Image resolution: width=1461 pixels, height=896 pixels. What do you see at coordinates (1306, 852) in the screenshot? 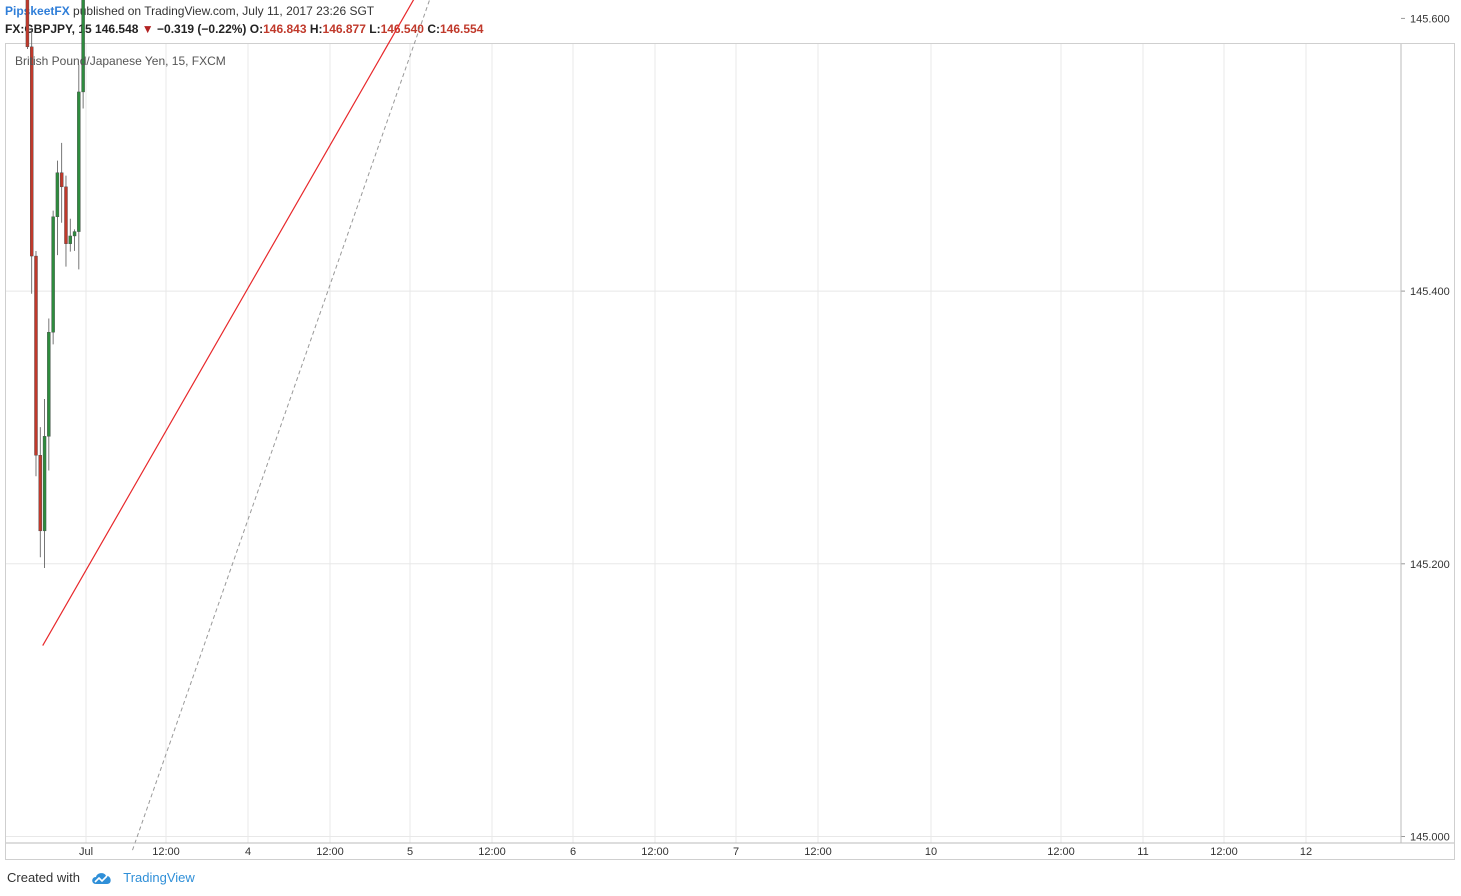
I see `x-tick-label: 12` at bounding box center [1306, 852].